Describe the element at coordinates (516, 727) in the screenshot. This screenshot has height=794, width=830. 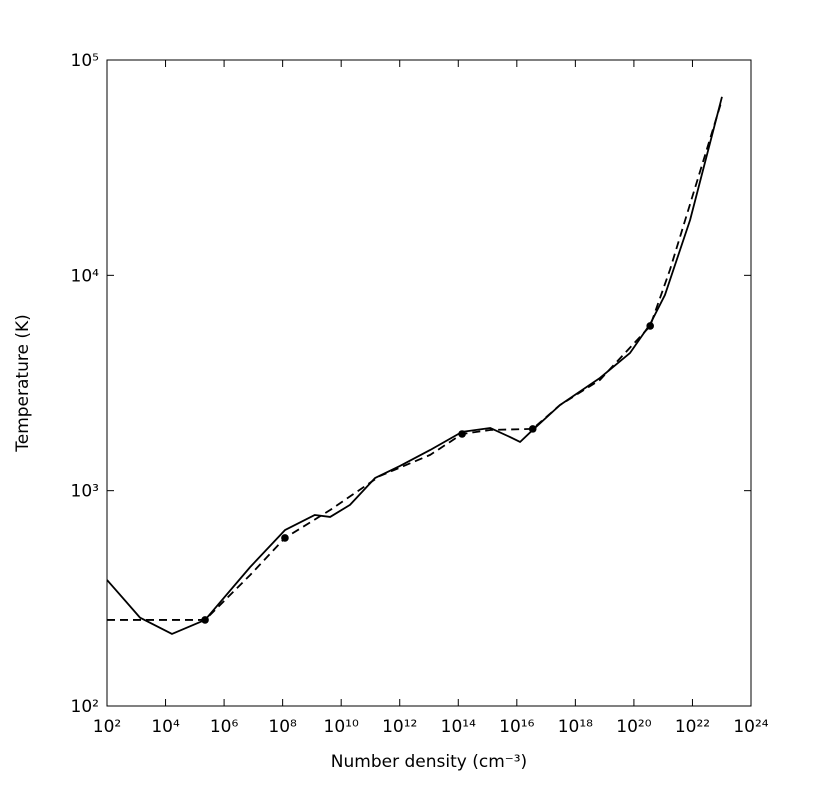
I see `x-tick-label: 10¹⁶` at that location.